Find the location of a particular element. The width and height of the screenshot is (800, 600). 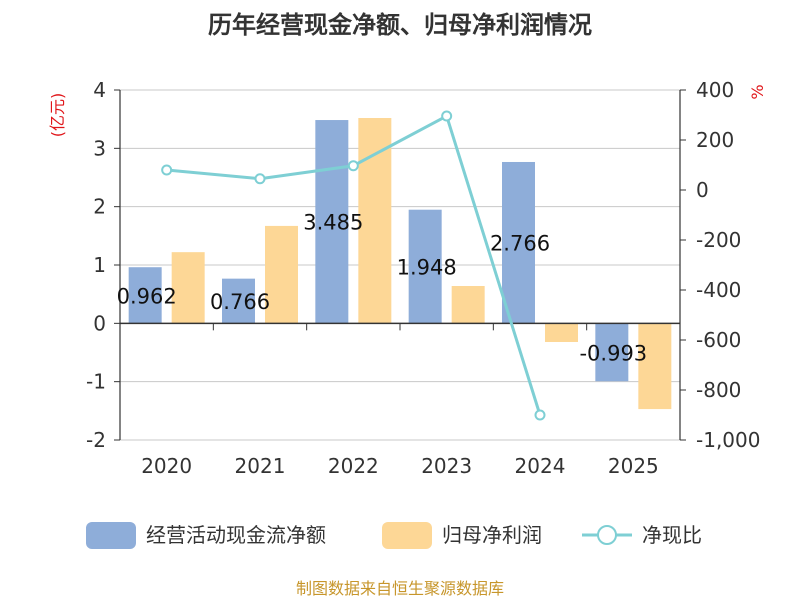

cash-flow-data-label: 1.948 is located at coordinates (427, 268).